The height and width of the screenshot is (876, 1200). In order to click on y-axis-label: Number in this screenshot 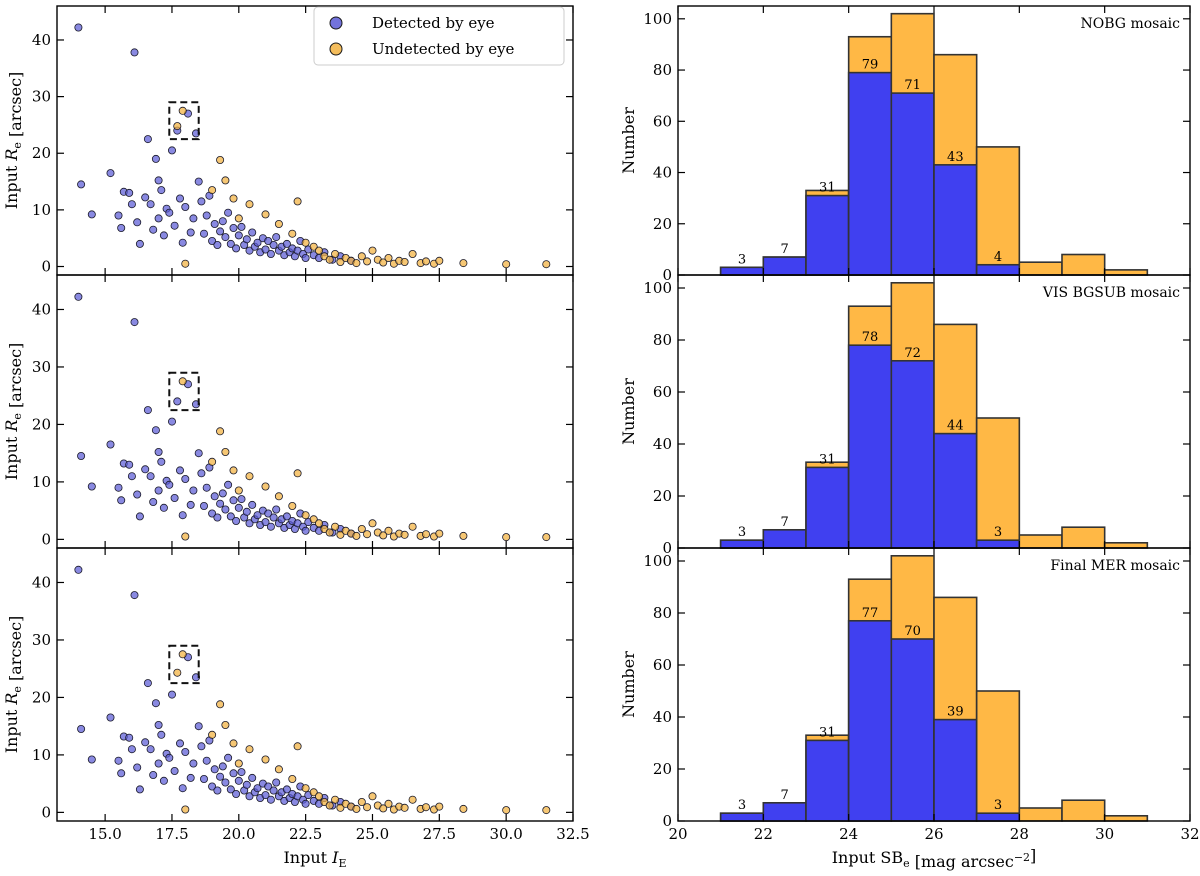, I will do `click(628, 140)`.